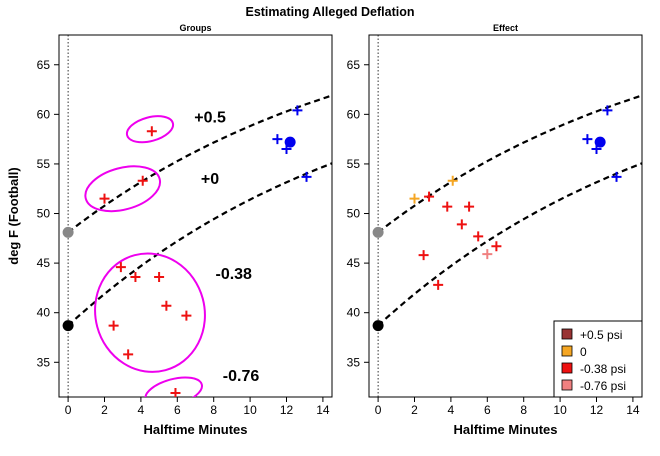 The image size is (660, 456). What do you see at coordinates (210, 117) in the screenshot?
I see `group-annotation: +0.5` at bounding box center [210, 117].